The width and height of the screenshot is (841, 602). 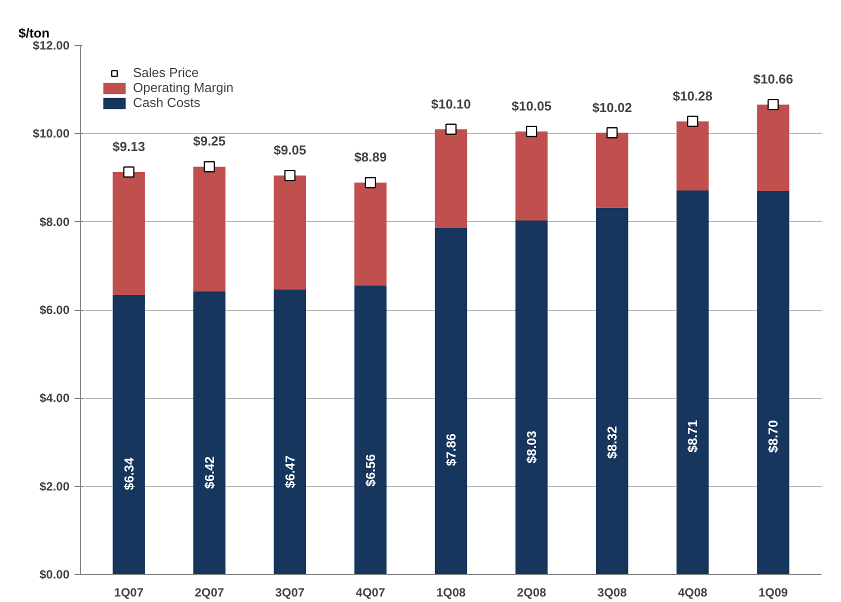 What do you see at coordinates (773, 593) in the screenshot?
I see `x-tick-label: 1Q09` at bounding box center [773, 593].